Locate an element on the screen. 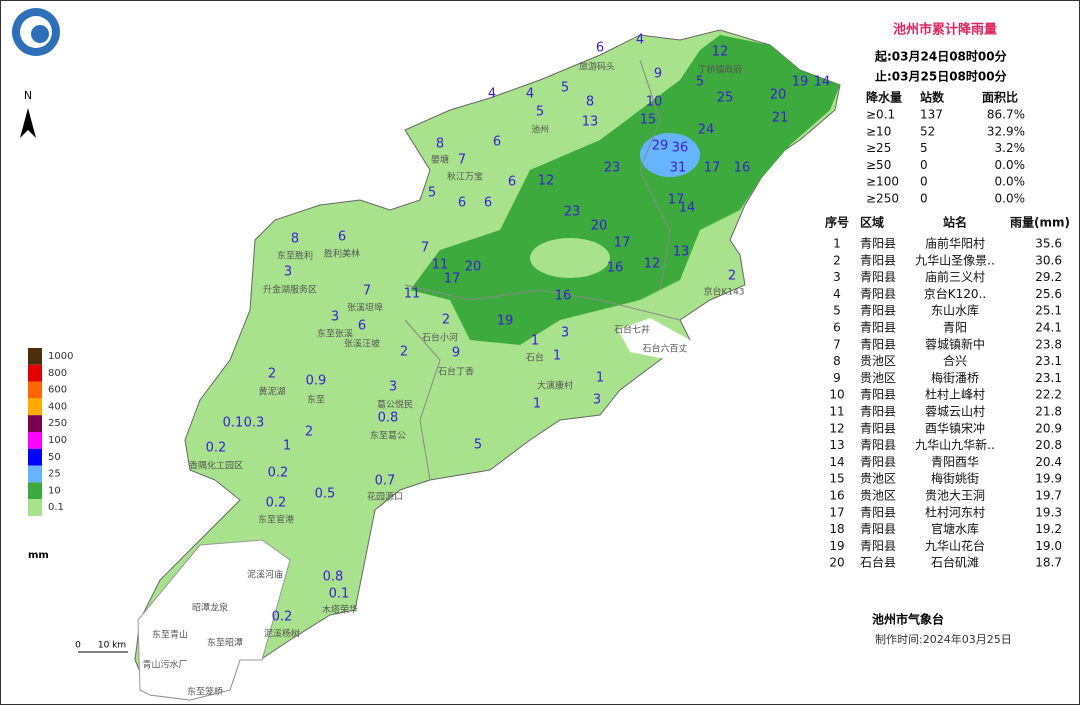 The image size is (1080, 709). ranking-cell: 20.8 is located at coordinates (1048, 445).